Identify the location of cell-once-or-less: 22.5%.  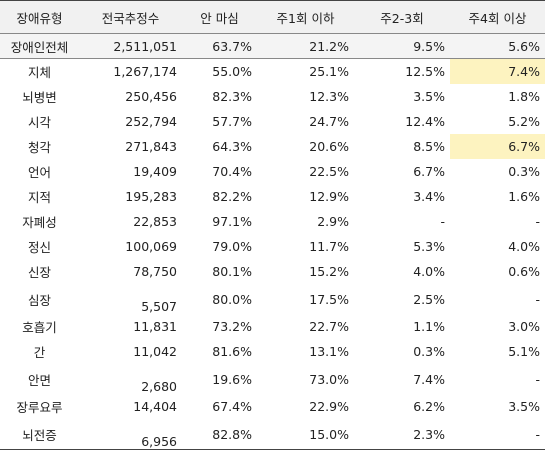
(329, 171).